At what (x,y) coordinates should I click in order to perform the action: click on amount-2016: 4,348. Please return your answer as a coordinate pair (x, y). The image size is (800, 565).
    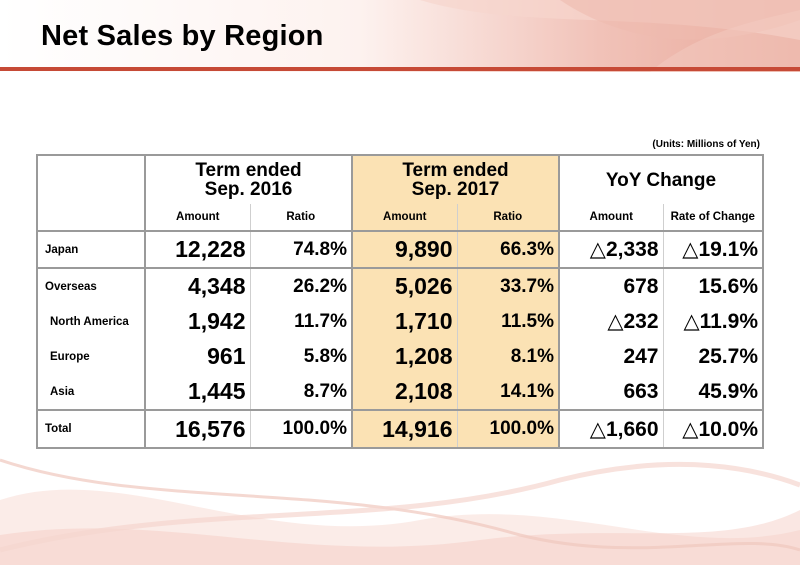
    Looking at the image, I should click on (197, 286).